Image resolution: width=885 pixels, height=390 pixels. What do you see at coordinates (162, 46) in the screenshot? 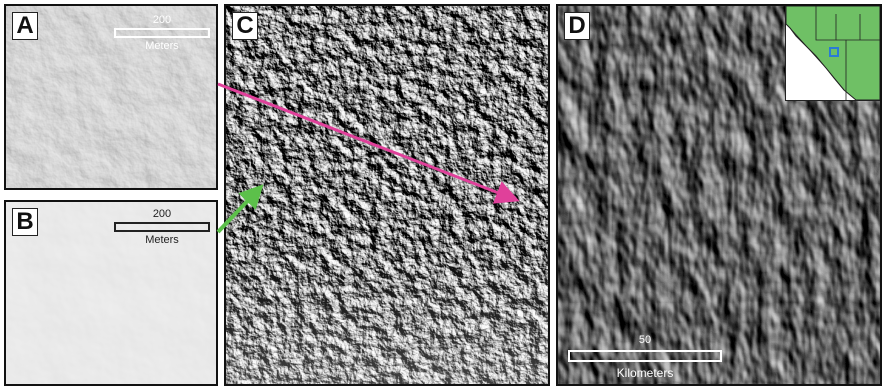
I see `scale-unit-a: Meters` at bounding box center [162, 46].